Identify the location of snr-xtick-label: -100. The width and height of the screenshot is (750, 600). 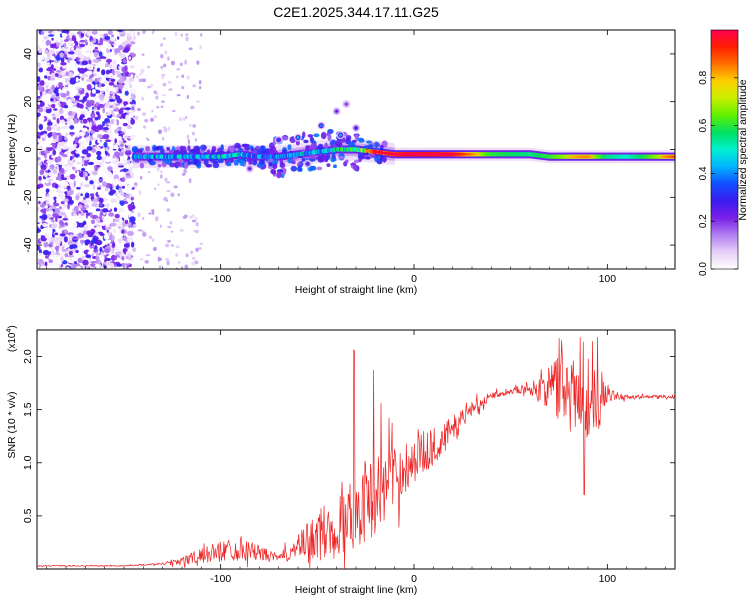
(220, 579).